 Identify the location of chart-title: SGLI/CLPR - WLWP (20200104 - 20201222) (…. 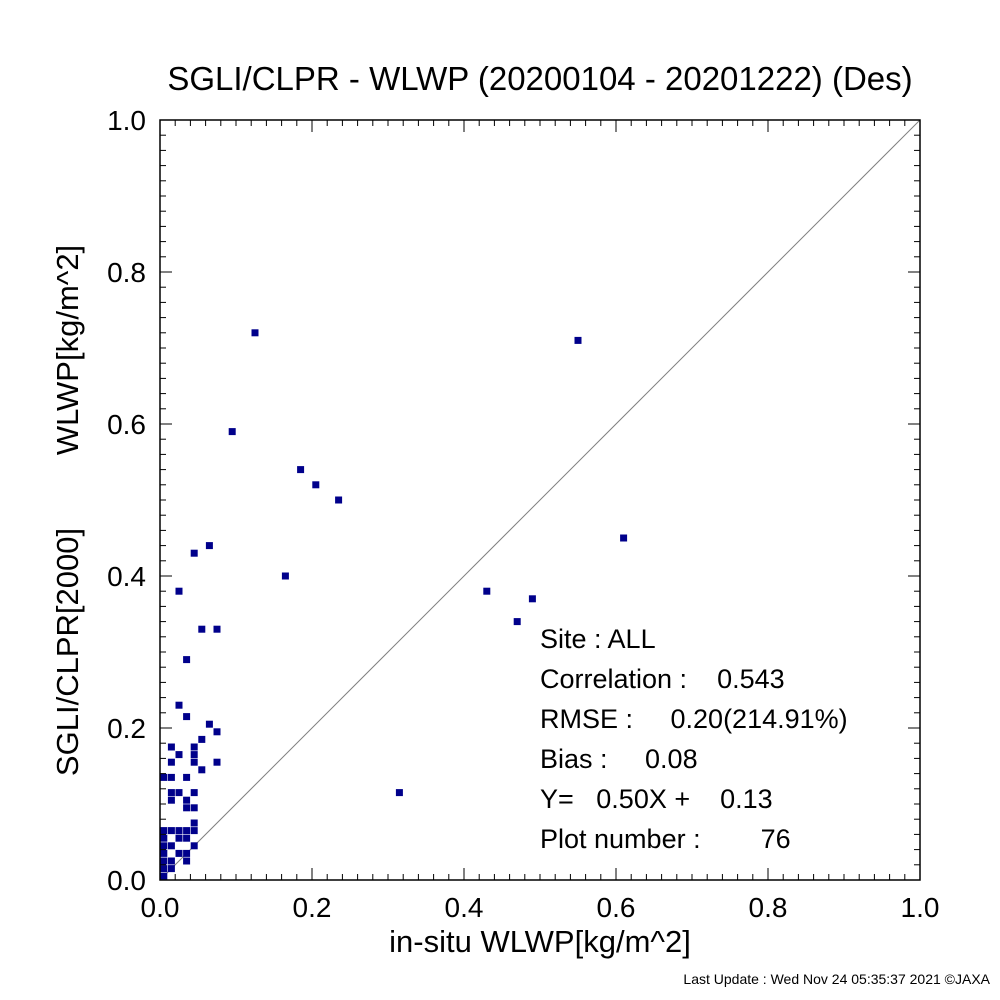
(539, 78).